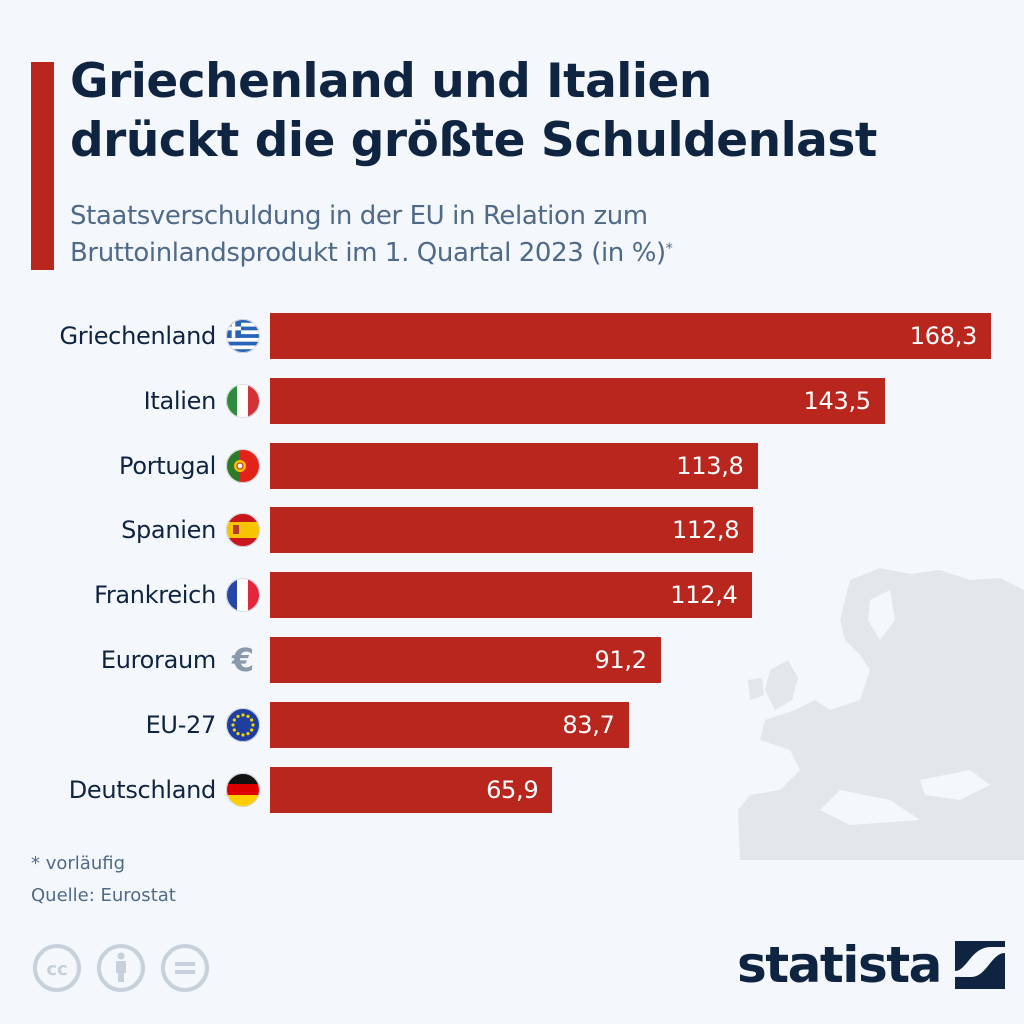  Describe the element at coordinates (881, 714) in the screenshot. I see `europe-map-background` at that location.